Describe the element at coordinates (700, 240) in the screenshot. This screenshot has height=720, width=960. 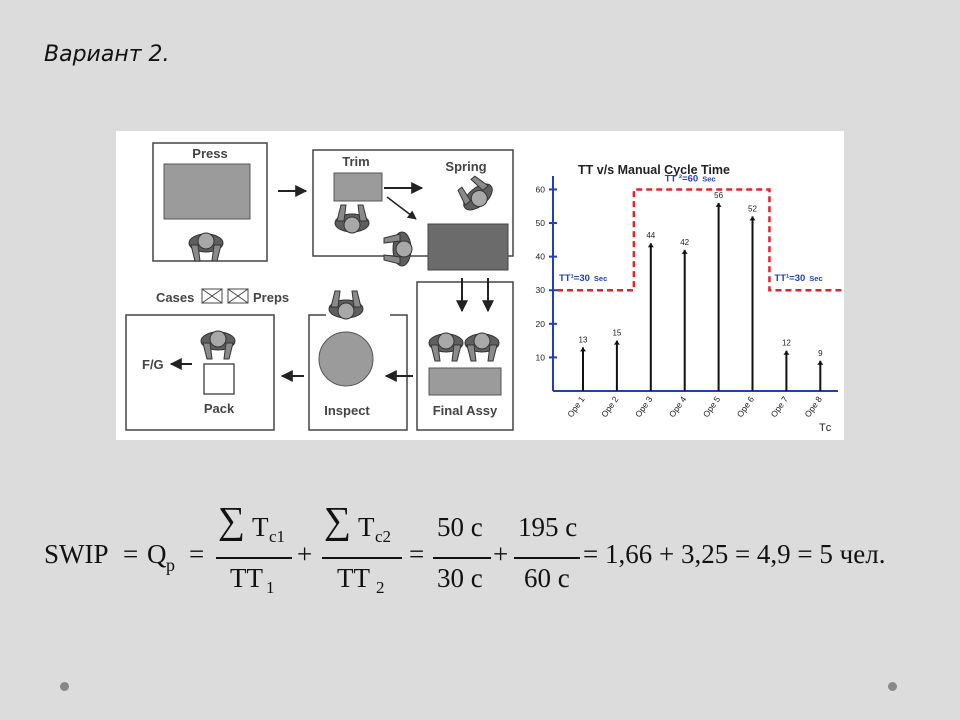
I see `takt-time-line` at that location.